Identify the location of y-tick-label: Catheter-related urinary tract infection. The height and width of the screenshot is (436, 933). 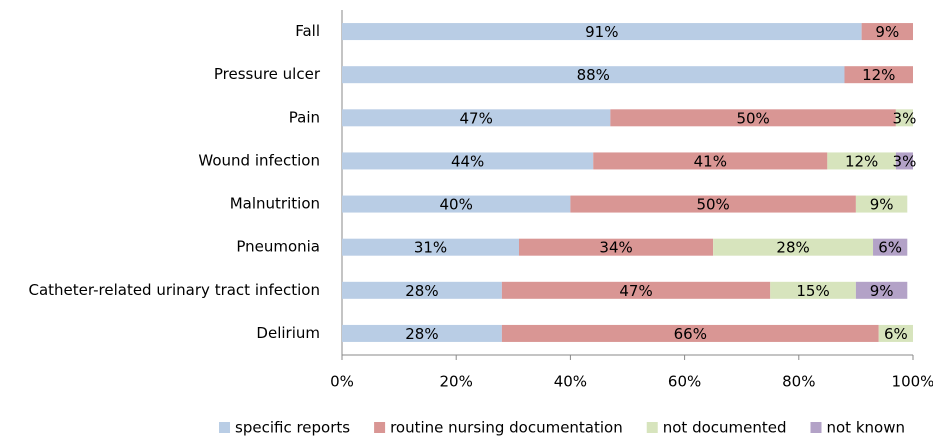
(175, 290).